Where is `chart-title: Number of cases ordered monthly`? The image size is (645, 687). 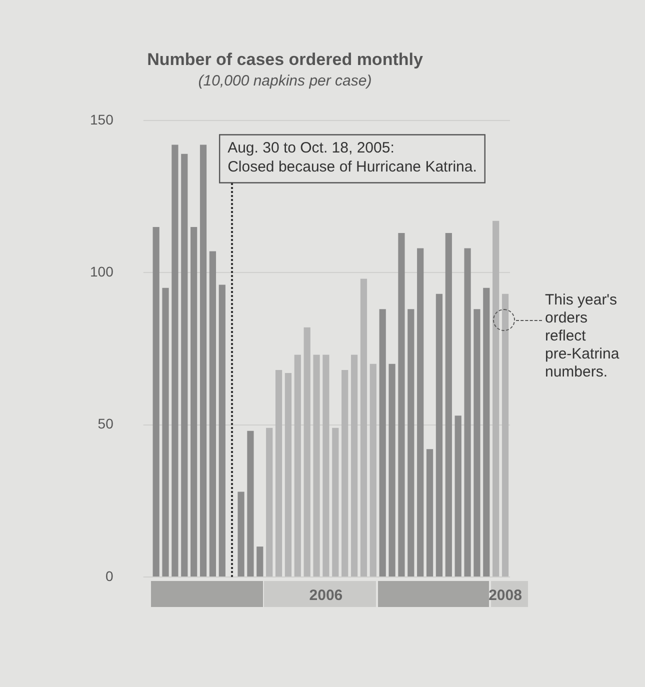
chart-title: Number of cases ordered monthly is located at coordinates (285, 59).